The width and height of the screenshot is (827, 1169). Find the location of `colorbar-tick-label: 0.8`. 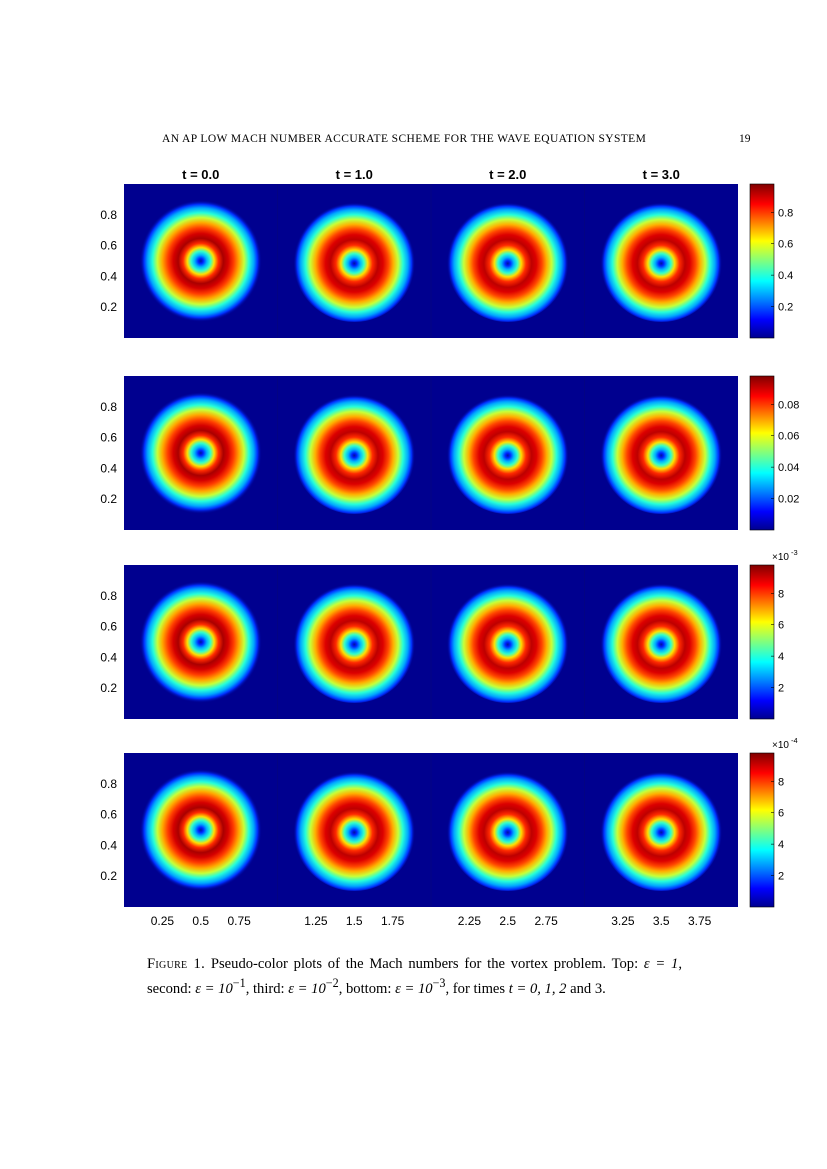

colorbar-tick-label: 0.8 is located at coordinates (785, 213).